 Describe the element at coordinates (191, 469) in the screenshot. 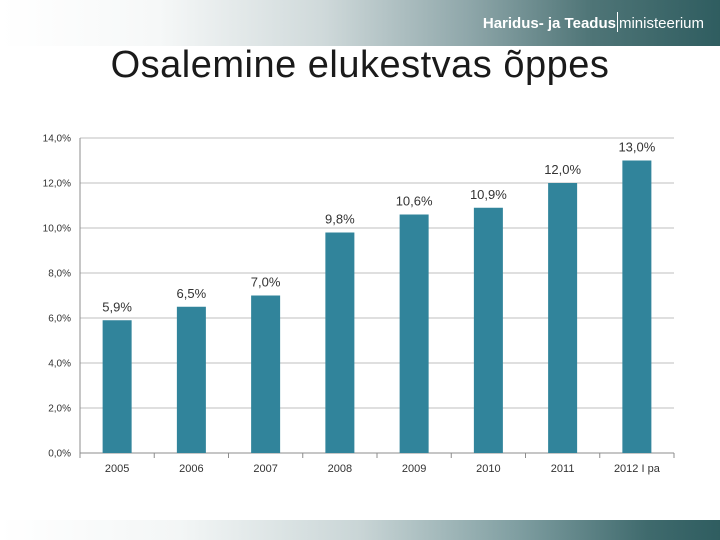

I see `x-category-label: 2006` at that location.